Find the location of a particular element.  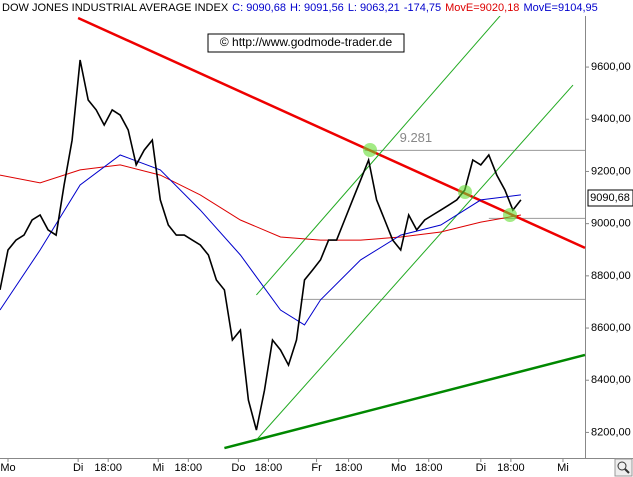

last-price: 9090,68 is located at coordinates (610, 198).